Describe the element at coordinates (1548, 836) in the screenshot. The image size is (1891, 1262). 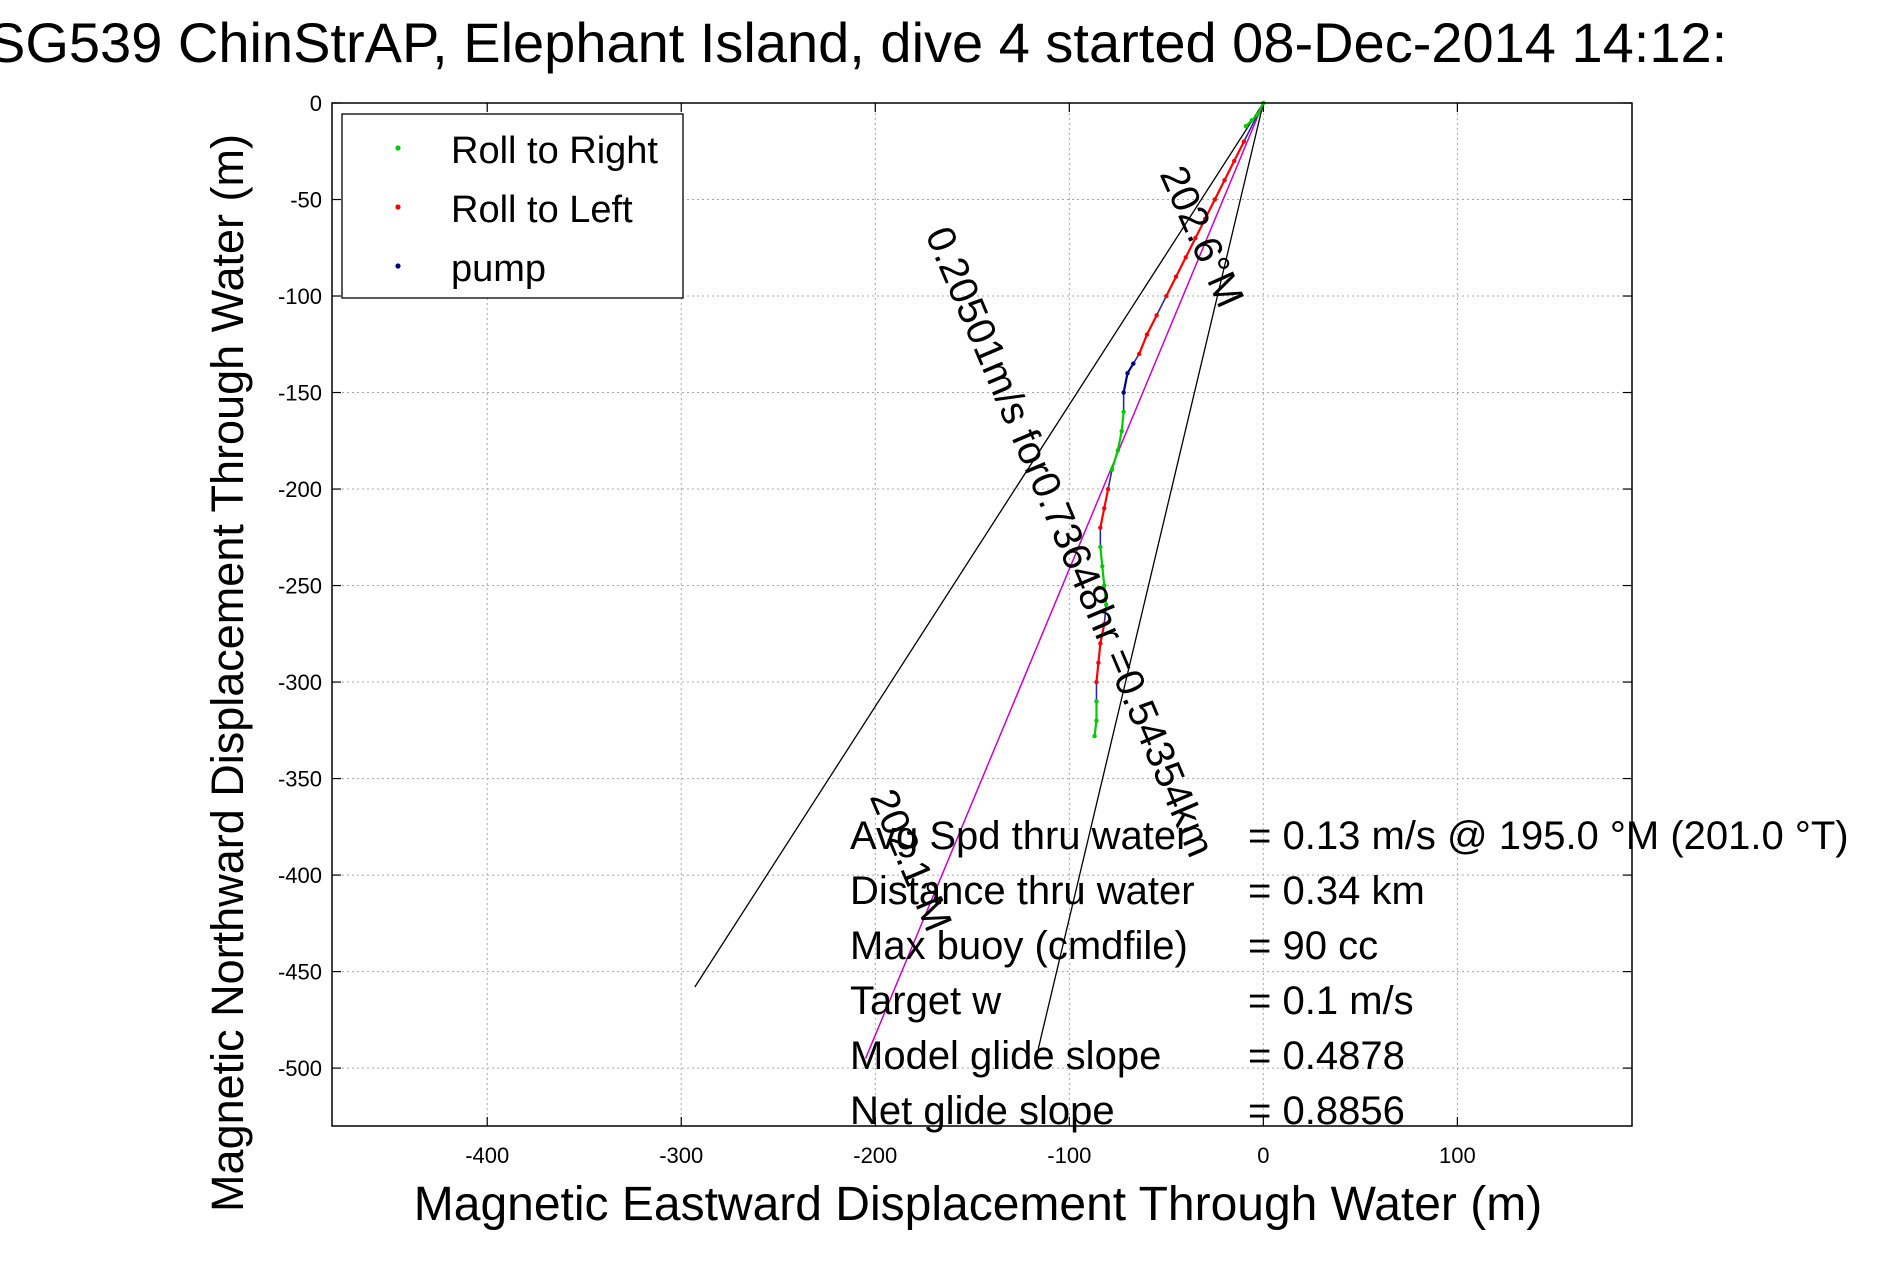
I see `info-value: = 0.13 m/s @ 195.0 °M (201.0 °T)` at that location.